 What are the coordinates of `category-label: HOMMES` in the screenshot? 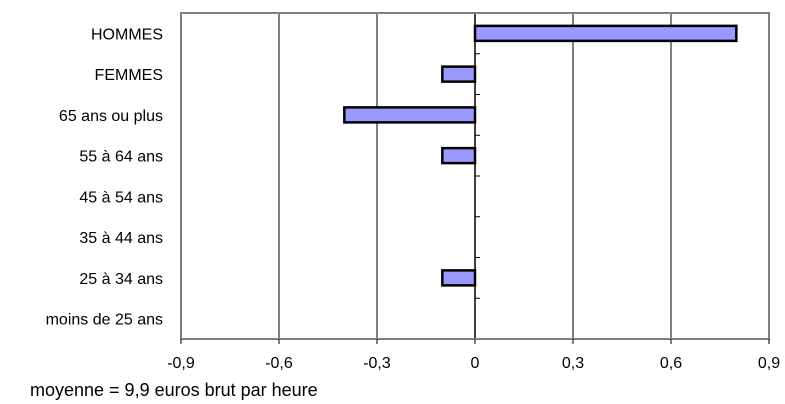 It's located at (127, 34).